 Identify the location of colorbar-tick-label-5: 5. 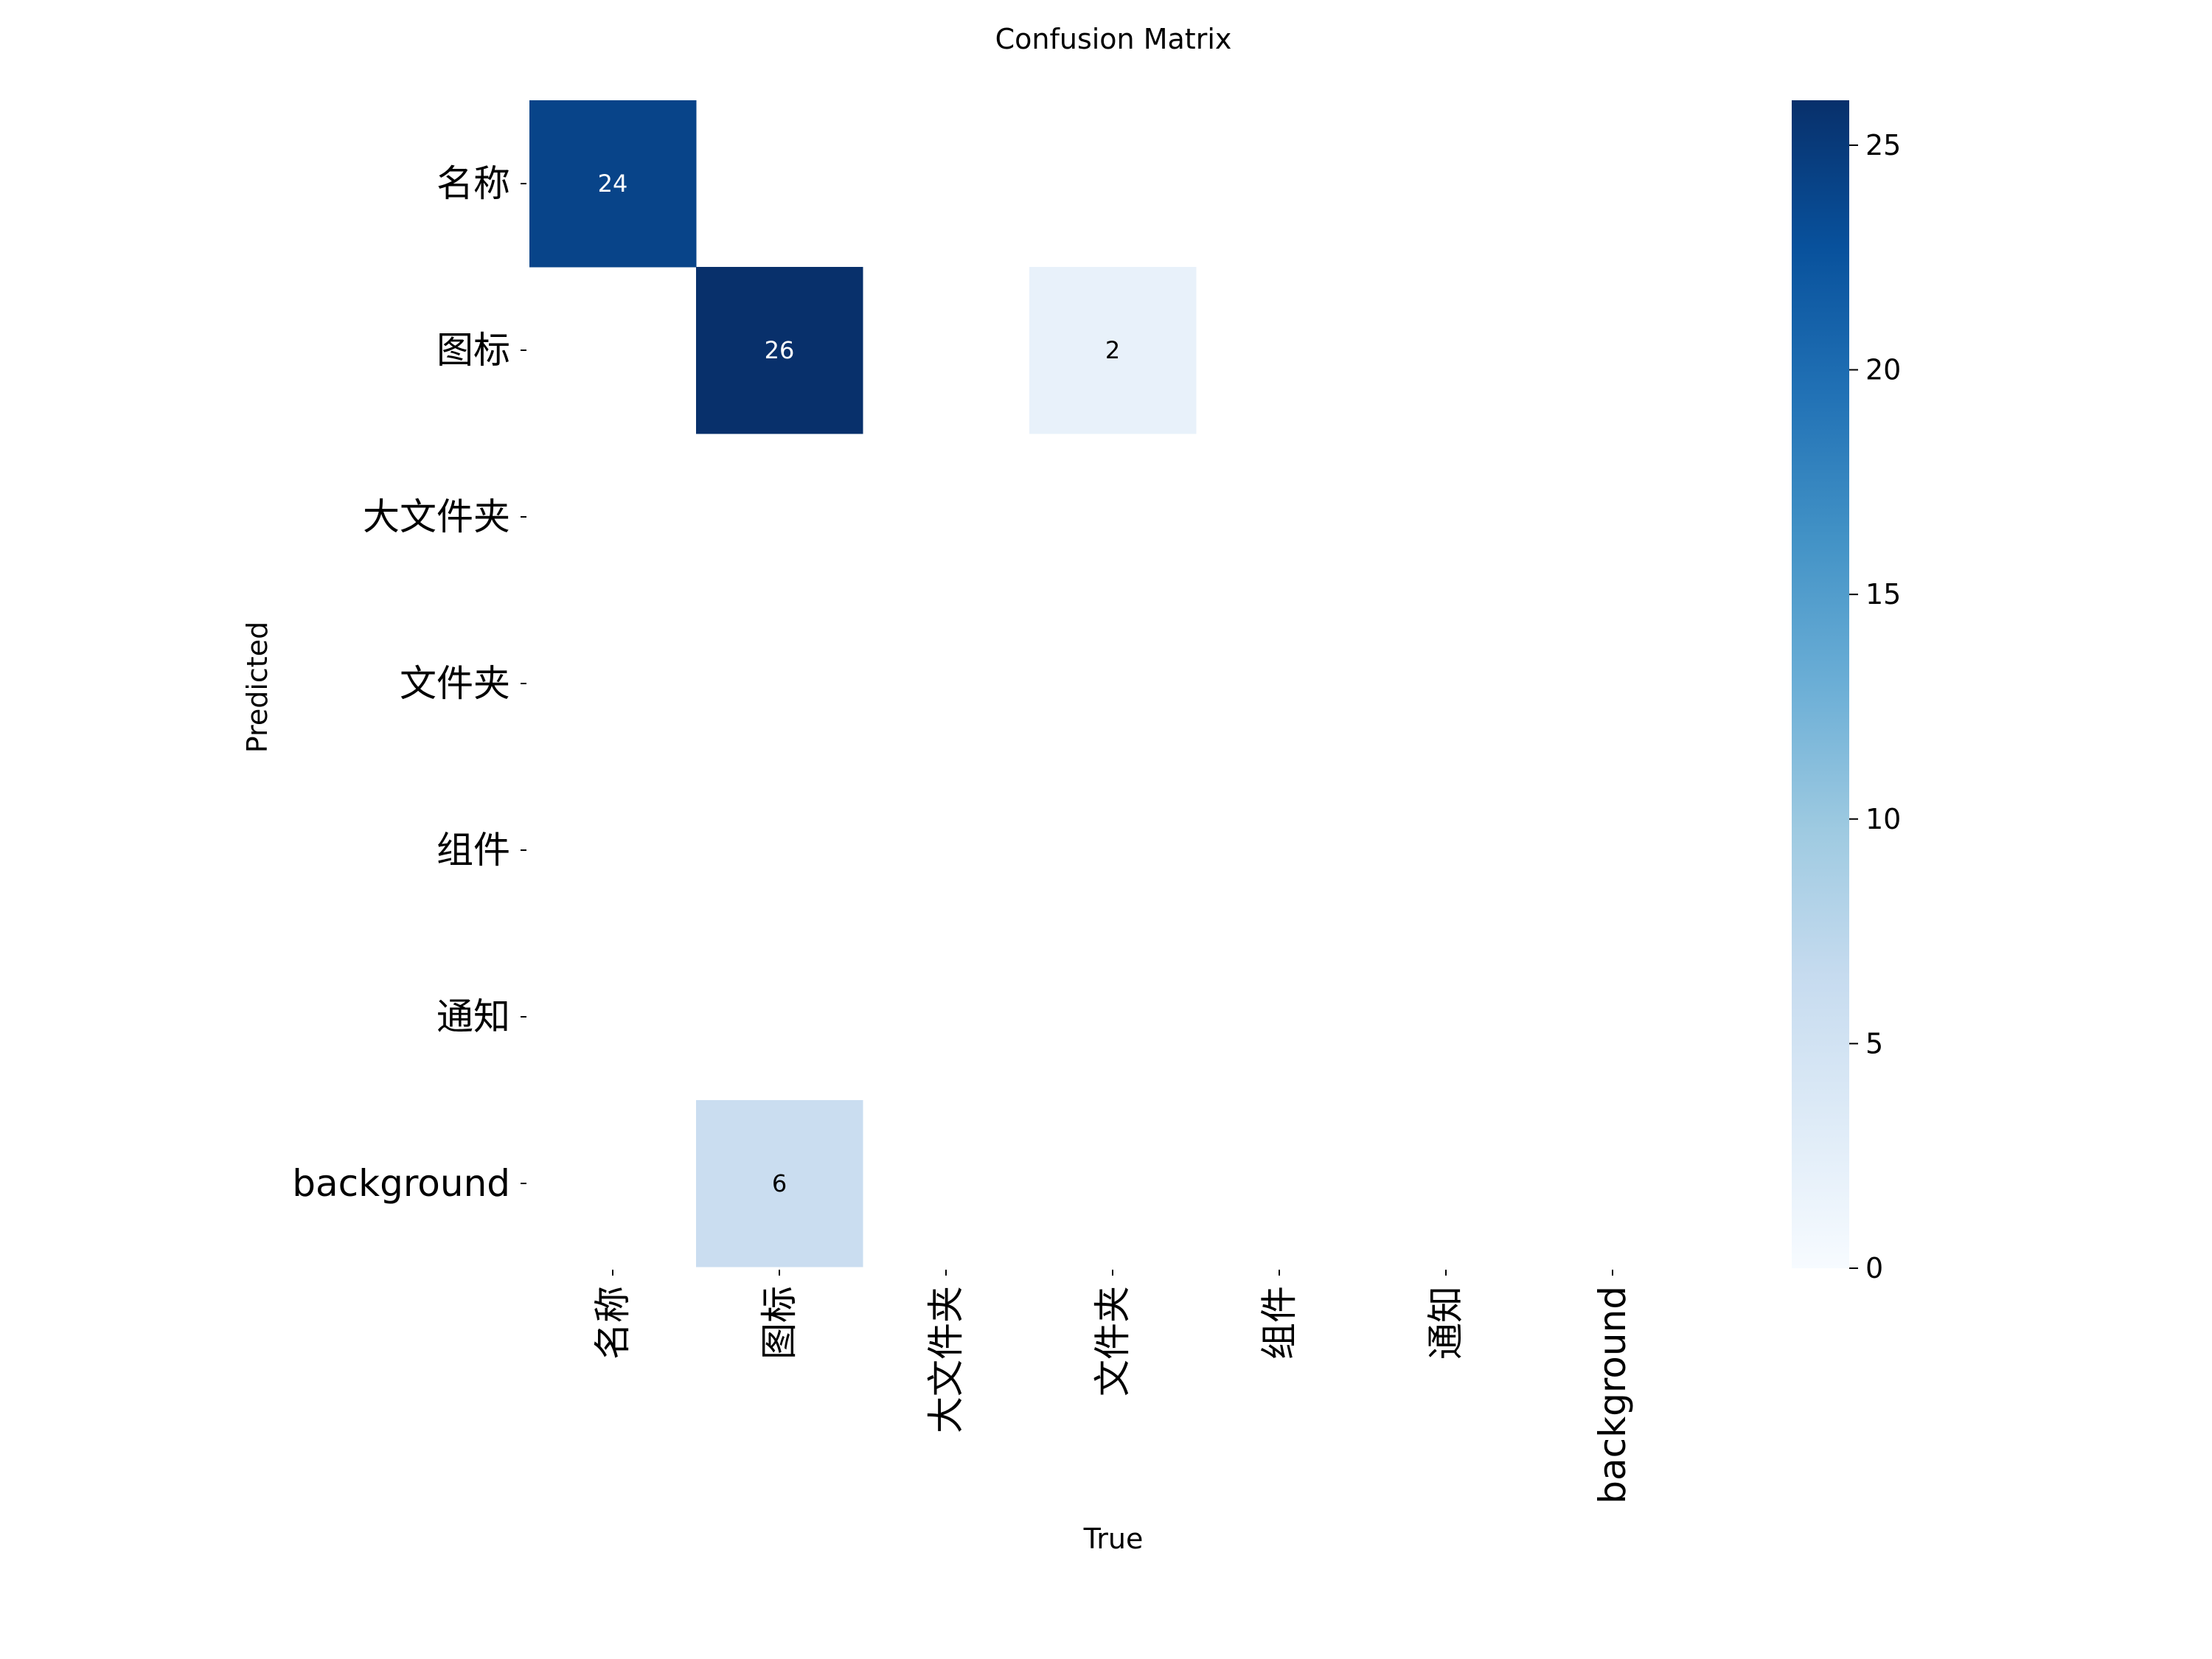
(1874, 1043).